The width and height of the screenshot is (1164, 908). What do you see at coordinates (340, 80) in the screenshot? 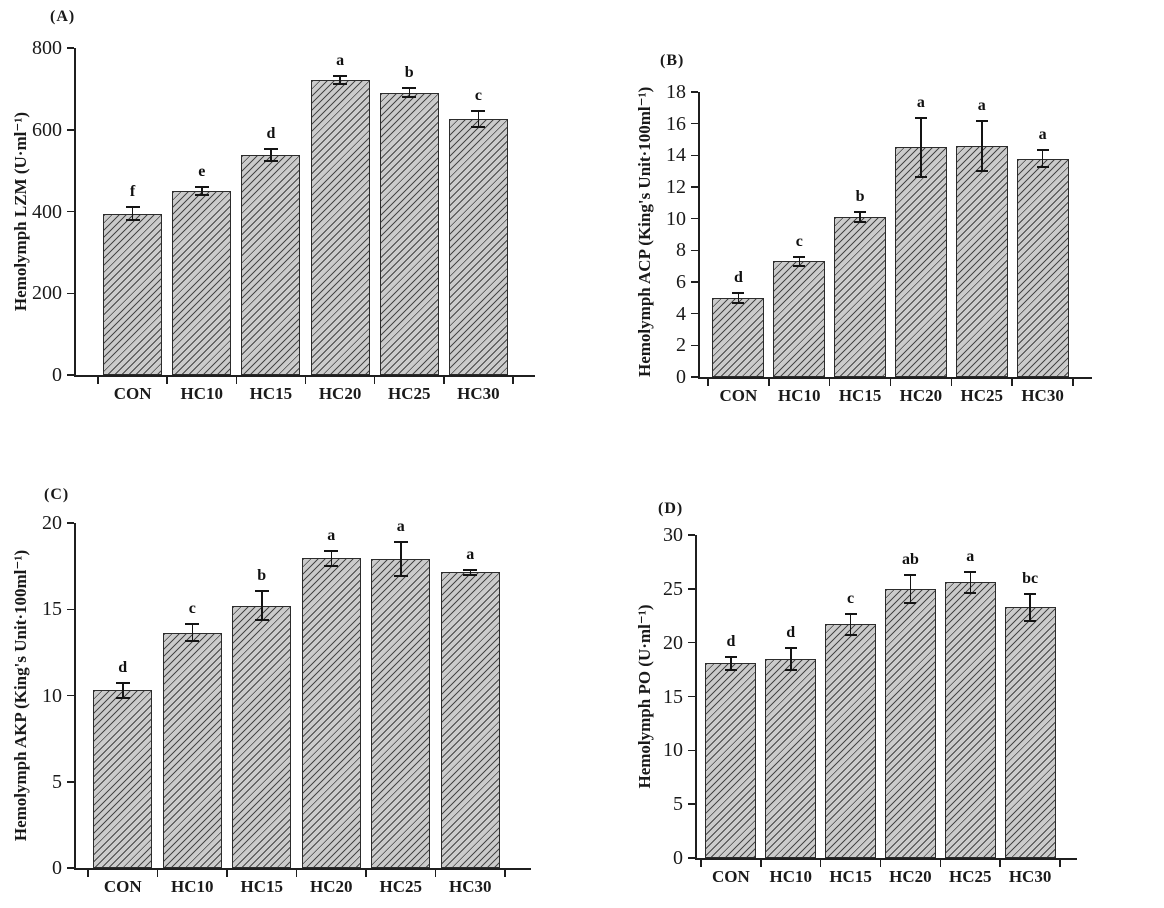
I see `error-bar-A-HC20` at bounding box center [340, 80].